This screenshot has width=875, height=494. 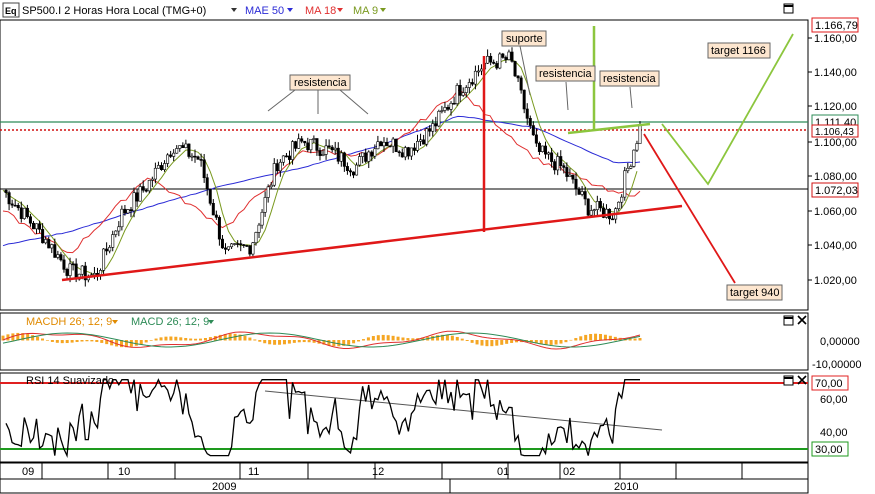 What do you see at coordinates (565, 74) in the screenshot?
I see `label-resistencia-2: resistencia` at bounding box center [565, 74].